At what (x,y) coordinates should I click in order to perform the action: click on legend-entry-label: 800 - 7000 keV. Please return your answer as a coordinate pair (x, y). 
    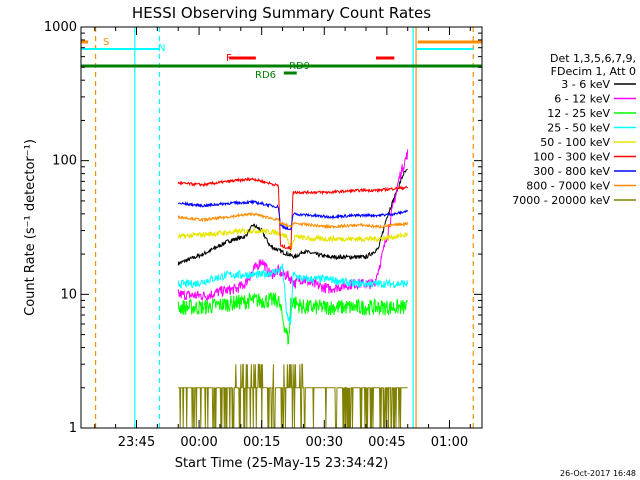
    Looking at the image, I should click on (568, 186).